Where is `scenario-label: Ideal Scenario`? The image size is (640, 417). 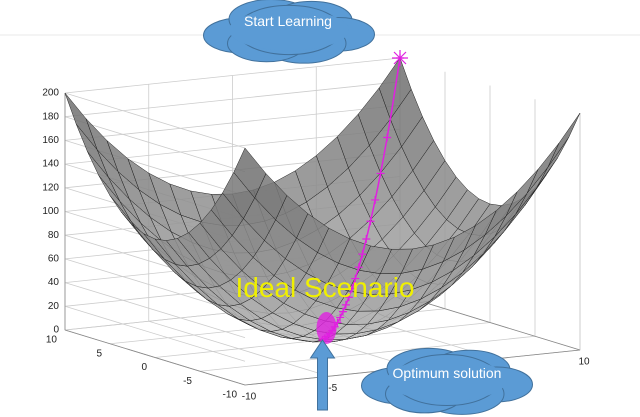 scenario-label: Ideal Scenario is located at coordinates (325, 287).